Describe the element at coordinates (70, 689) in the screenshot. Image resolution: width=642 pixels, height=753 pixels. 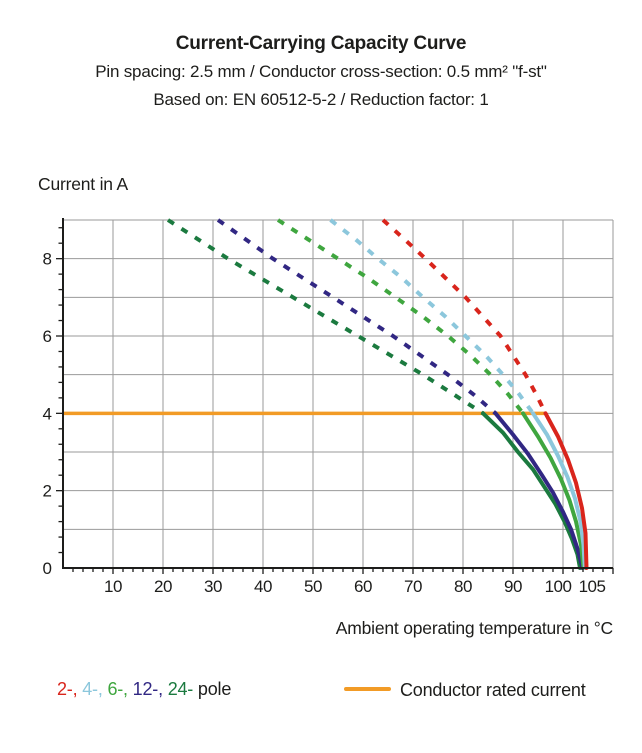
I see `legend-pole-2: 2-,` at that location.